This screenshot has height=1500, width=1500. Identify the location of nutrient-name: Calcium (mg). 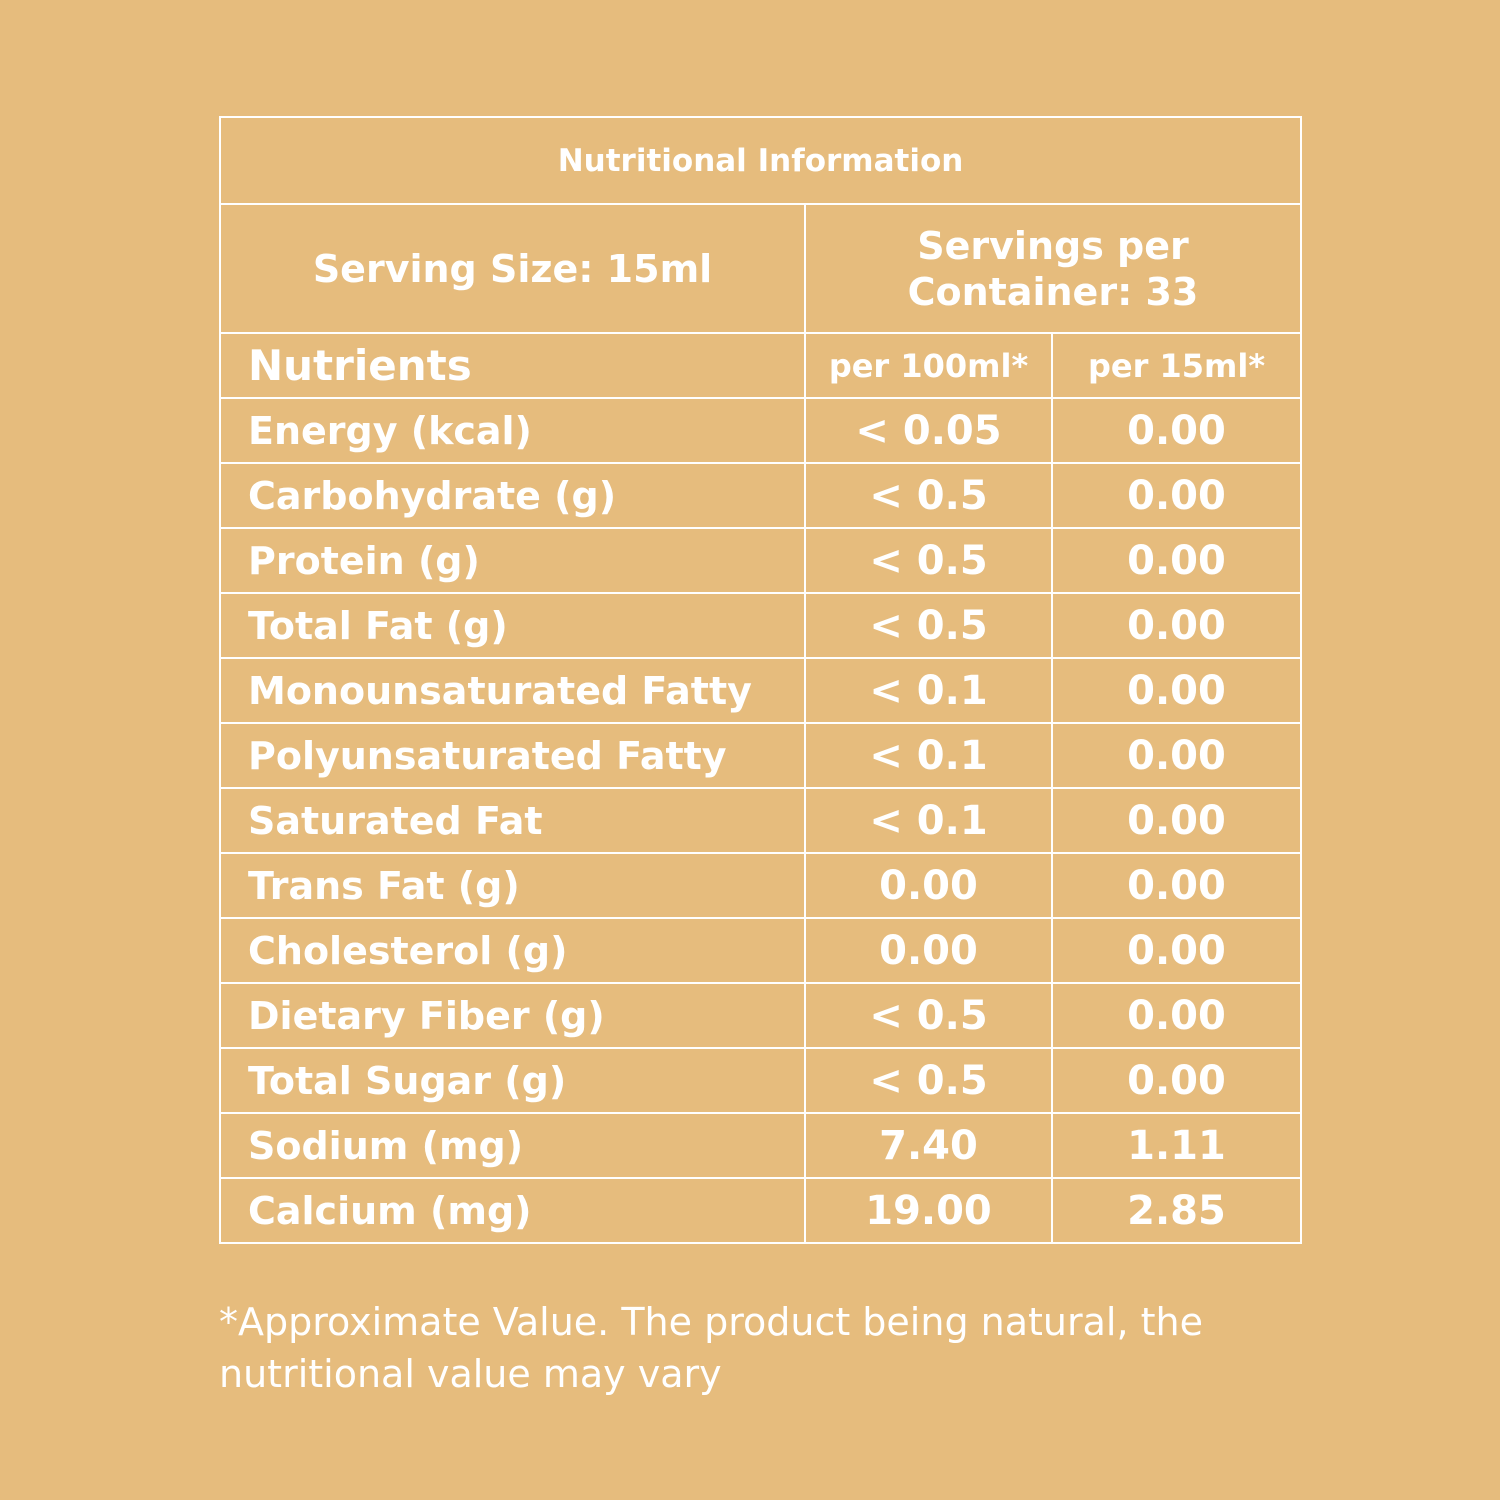
(512, 1210).